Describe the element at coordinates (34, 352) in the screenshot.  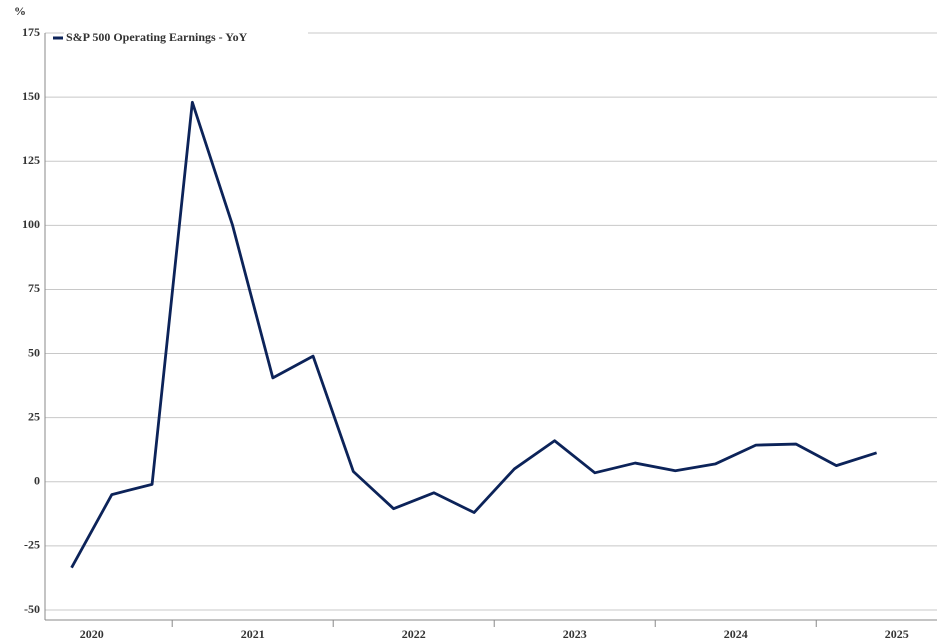
I see `y-tick-label: 50` at that location.